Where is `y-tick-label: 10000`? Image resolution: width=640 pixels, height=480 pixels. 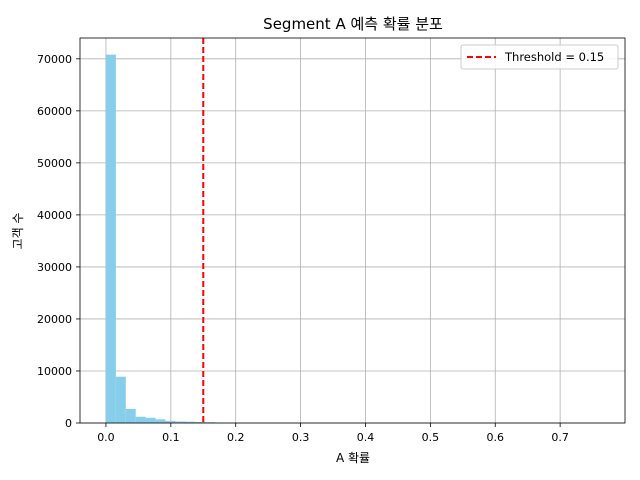
y-tick-label: 10000 is located at coordinates (54, 371).